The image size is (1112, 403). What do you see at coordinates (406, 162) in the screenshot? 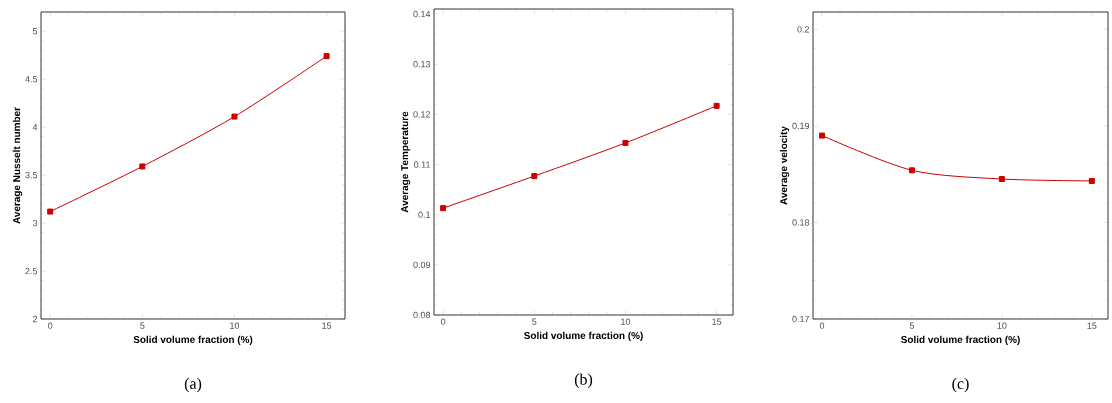
I see `y-axis-title: Average Temperature` at bounding box center [406, 162].